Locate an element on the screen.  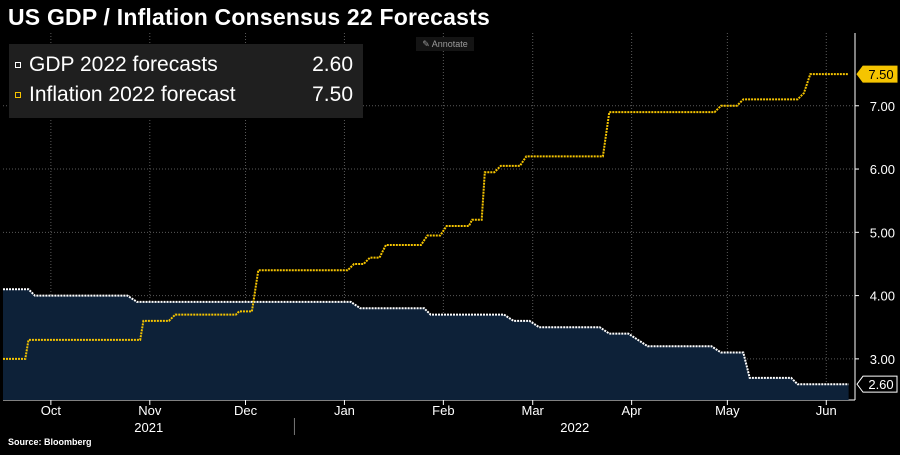
annotate-button: ✎ Annotate is located at coordinates (445, 44).